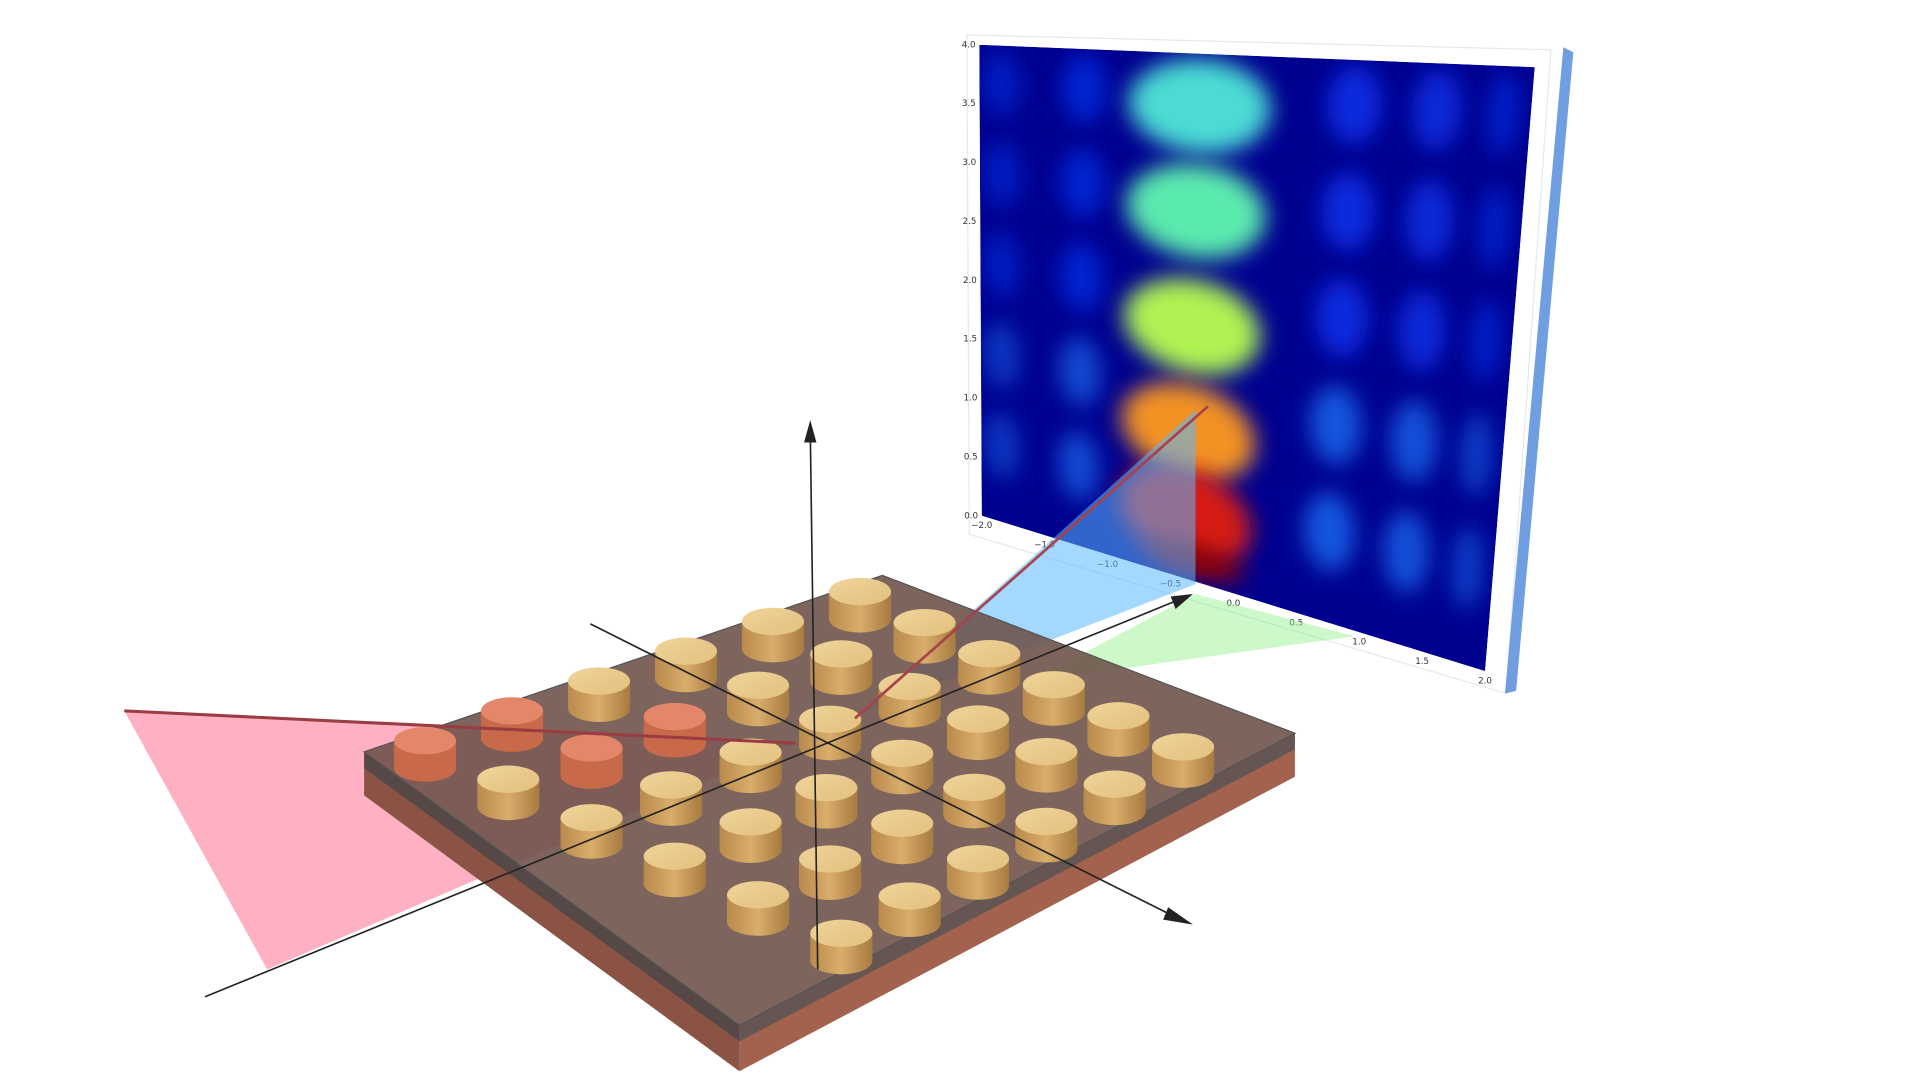  I want to click on y-tick-label: 2.0, so click(970, 281).